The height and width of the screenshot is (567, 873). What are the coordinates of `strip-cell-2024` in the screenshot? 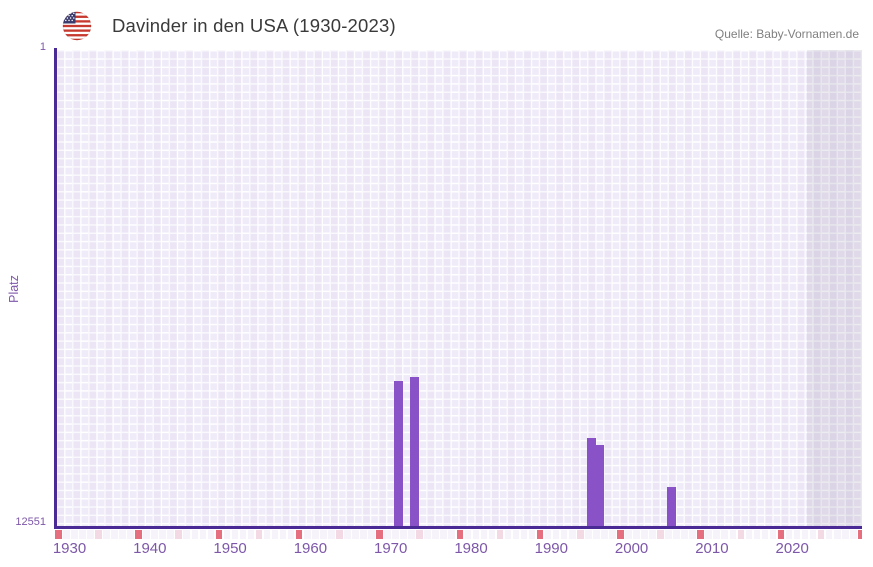 It's located at (813, 534).